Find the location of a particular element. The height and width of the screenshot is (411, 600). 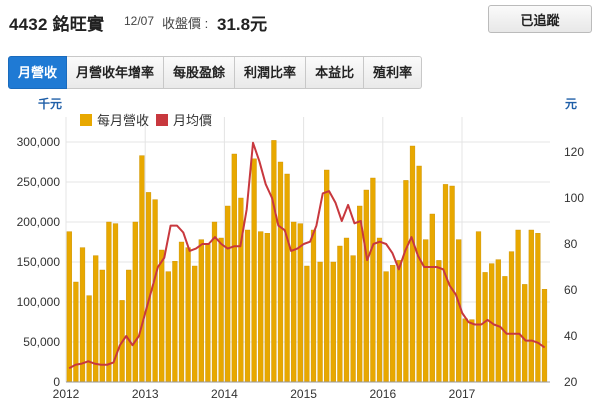

right-axis-tick-label: 80 is located at coordinates (571, 244).